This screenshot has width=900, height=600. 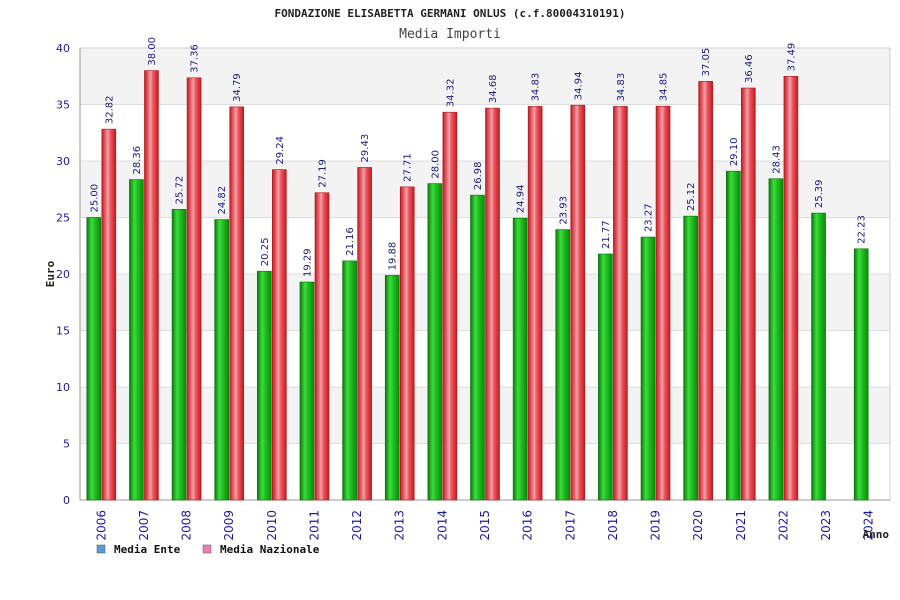 I want to click on value-label: 37.05, so click(x=706, y=62).